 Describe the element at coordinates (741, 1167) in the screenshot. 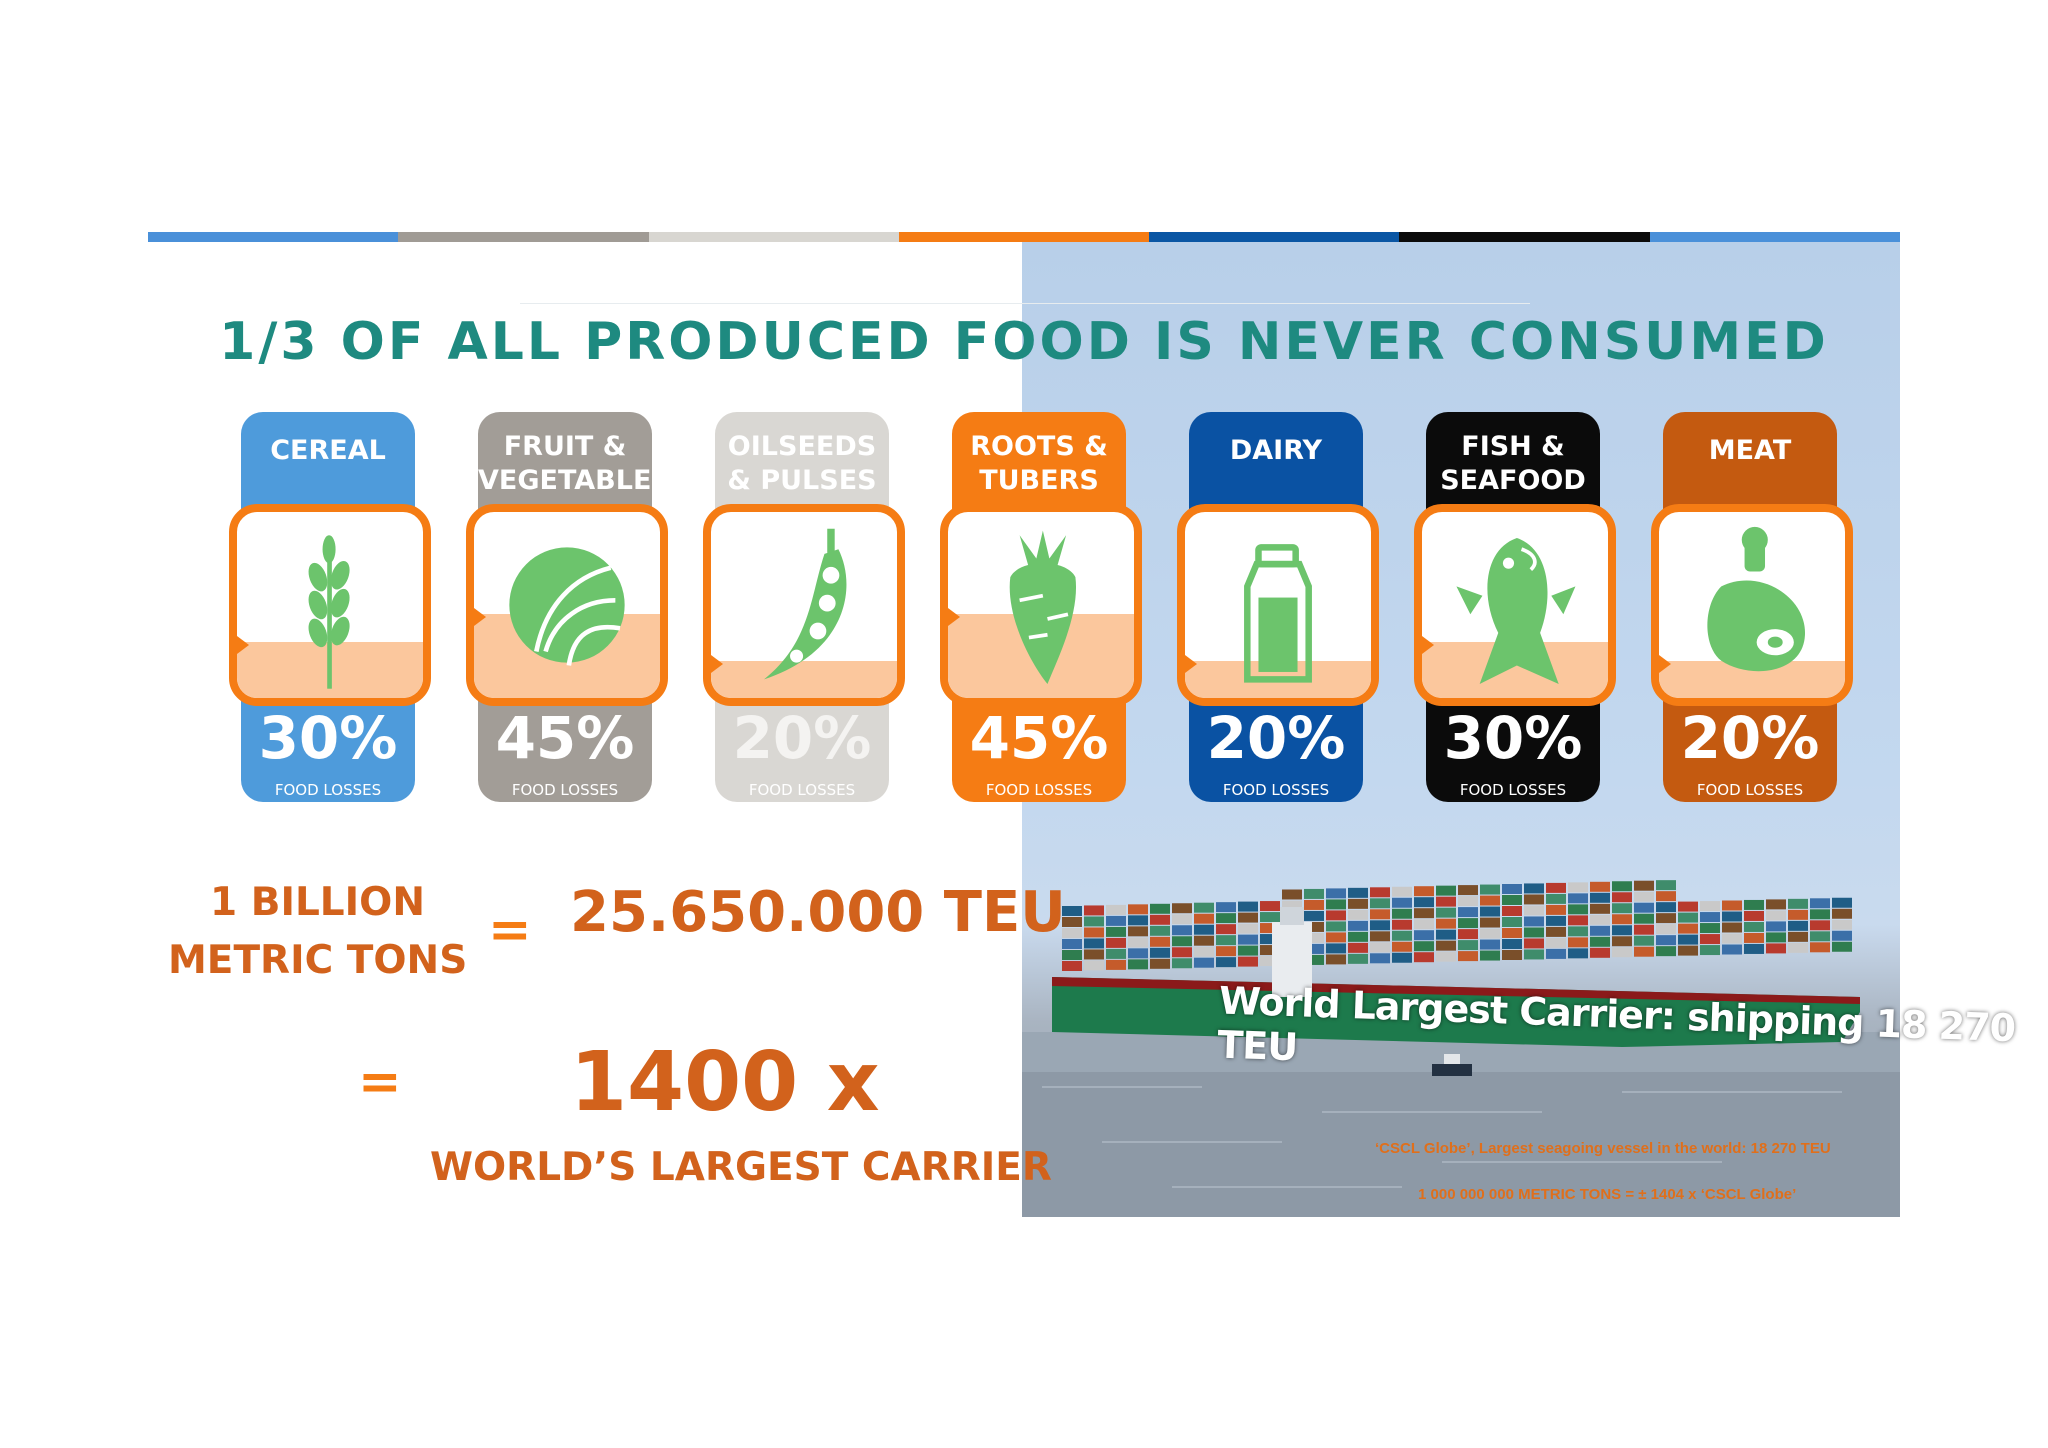

I see `largest-carrier-label: WORLD’S LARGEST CARRIER` at that location.